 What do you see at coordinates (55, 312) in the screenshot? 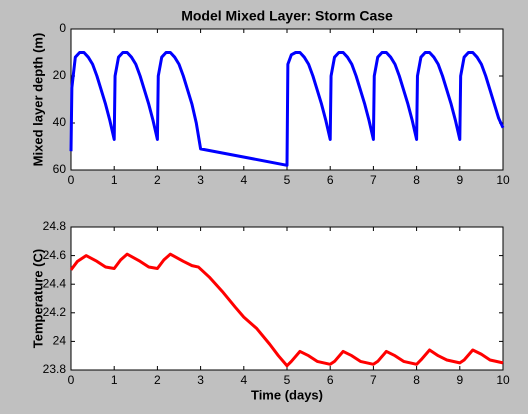
I see `y-tick-label: 24.2` at bounding box center [55, 312].